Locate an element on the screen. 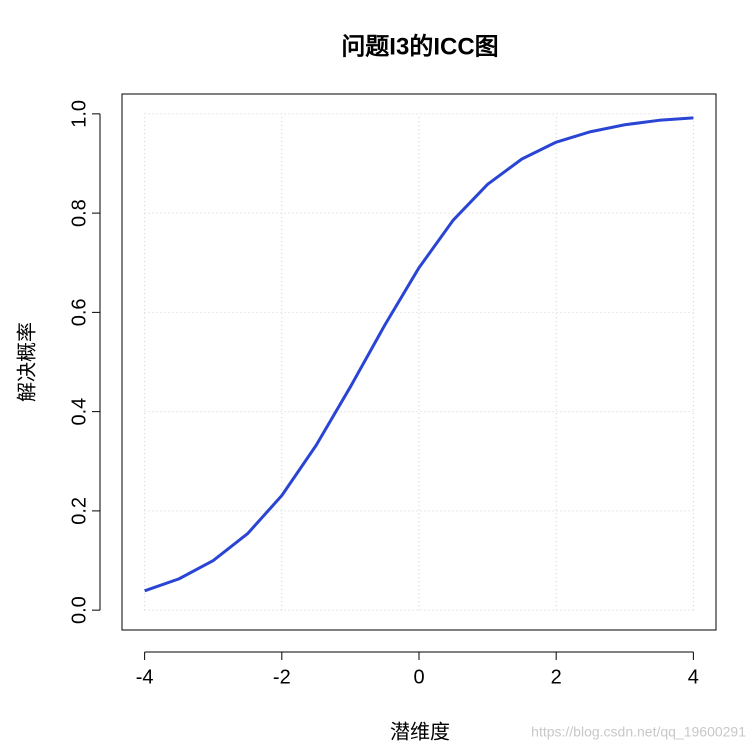  x-tick-label: -4 is located at coordinates (145, 677).